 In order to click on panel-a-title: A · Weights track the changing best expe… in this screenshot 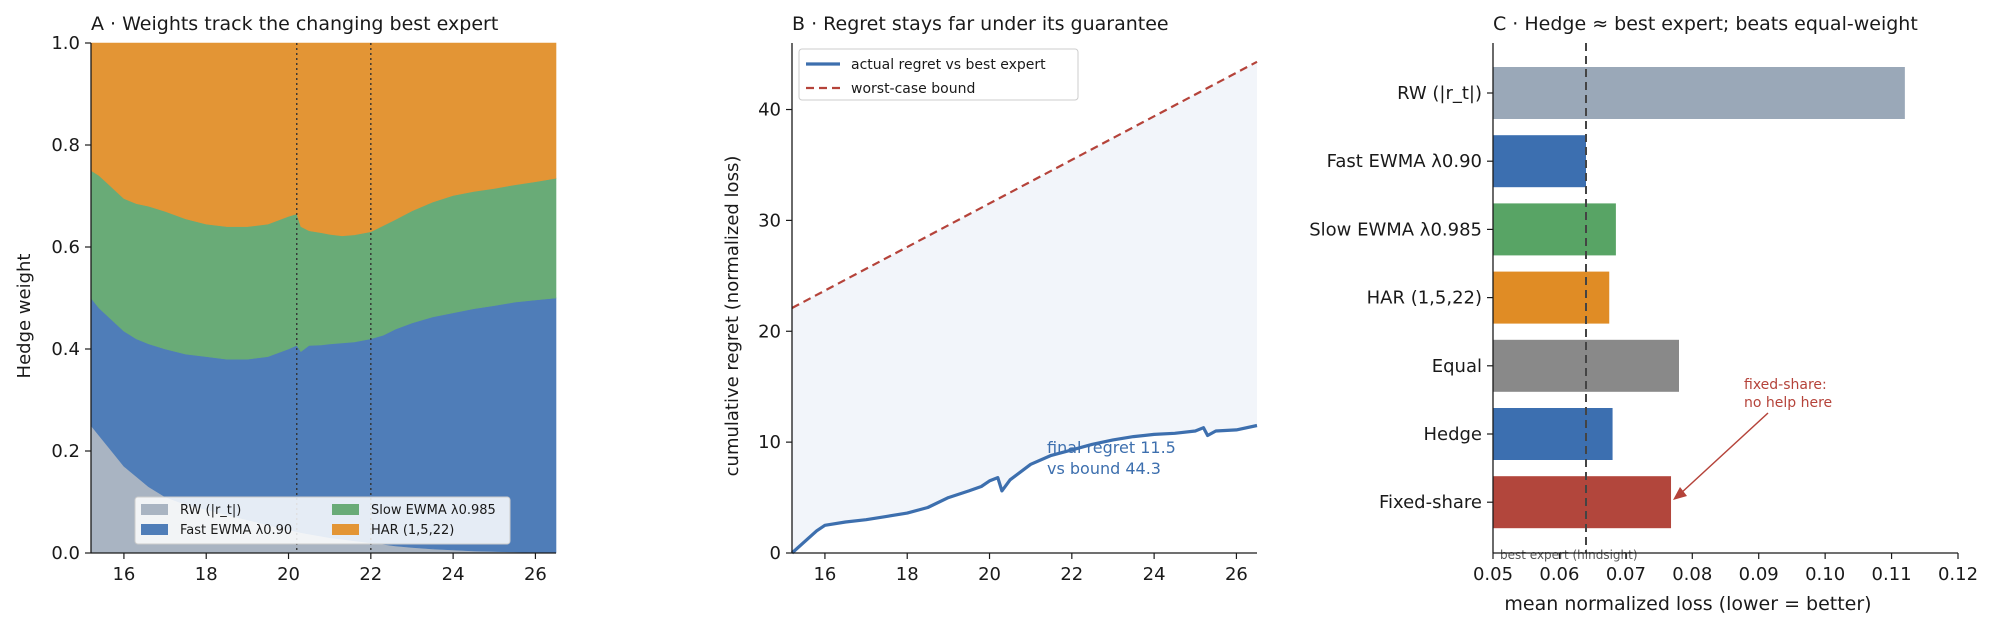, I will do `click(294, 24)`.